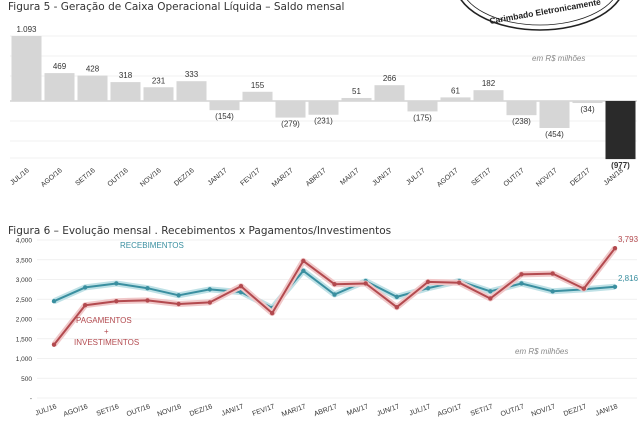 The width and height of the screenshot is (640, 424). I want to click on y-tick-label: 1,500, so click(24, 339).